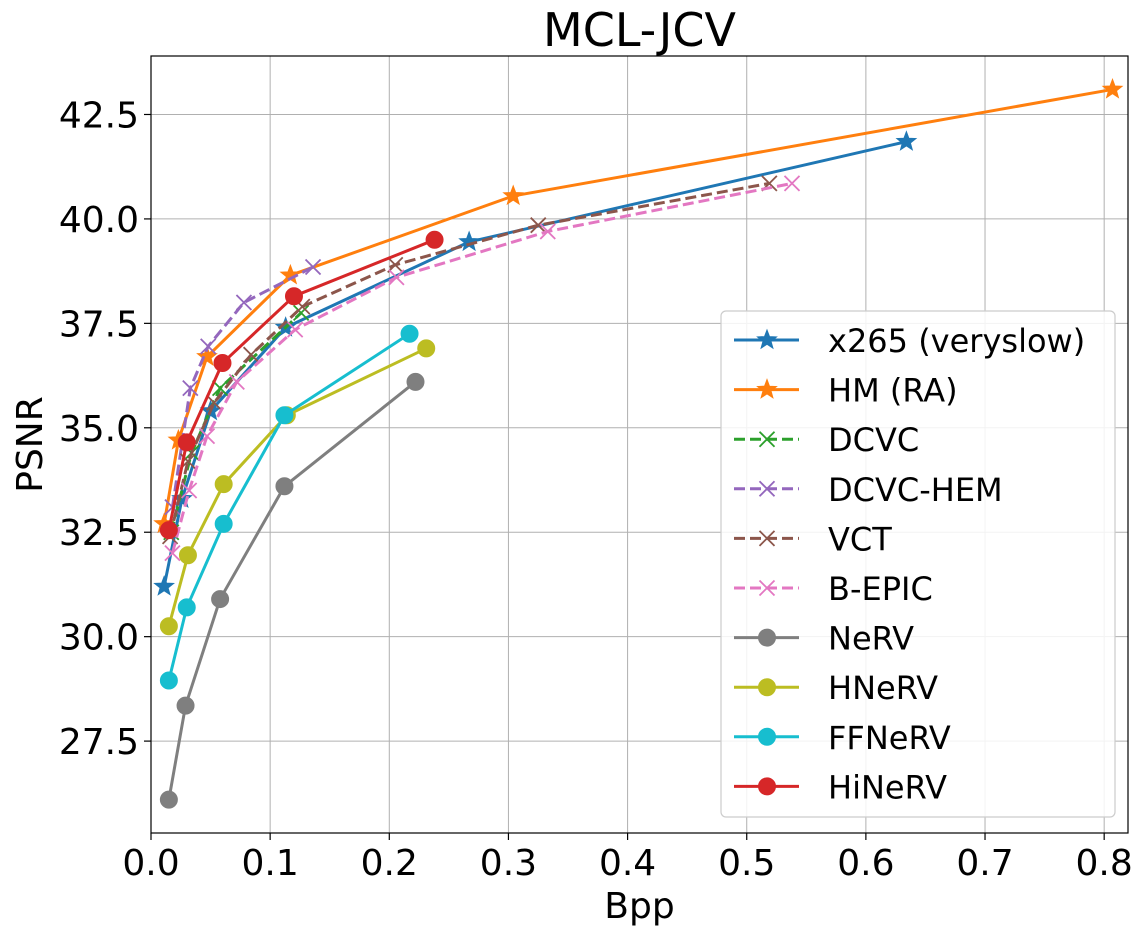 The image size is (1143, 936). What do you see at coordinates (893, 391) in the screenshot?
I see `legend-label: HM (RA)` at bounding box center [893, 391].